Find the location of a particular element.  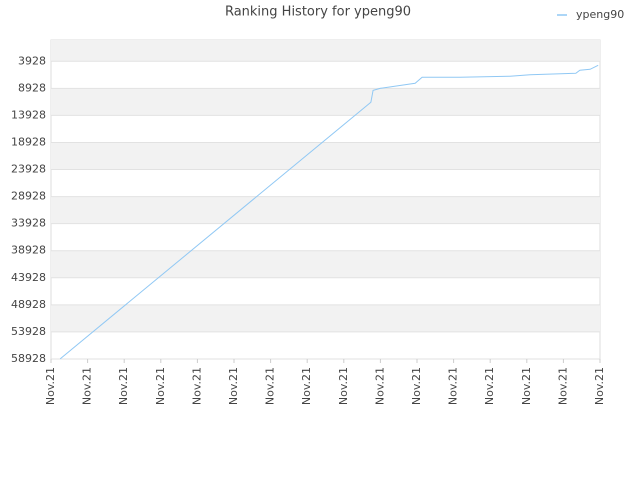

chart-title: Ranking History for ypeng90 is located at coordinates (318, 12).